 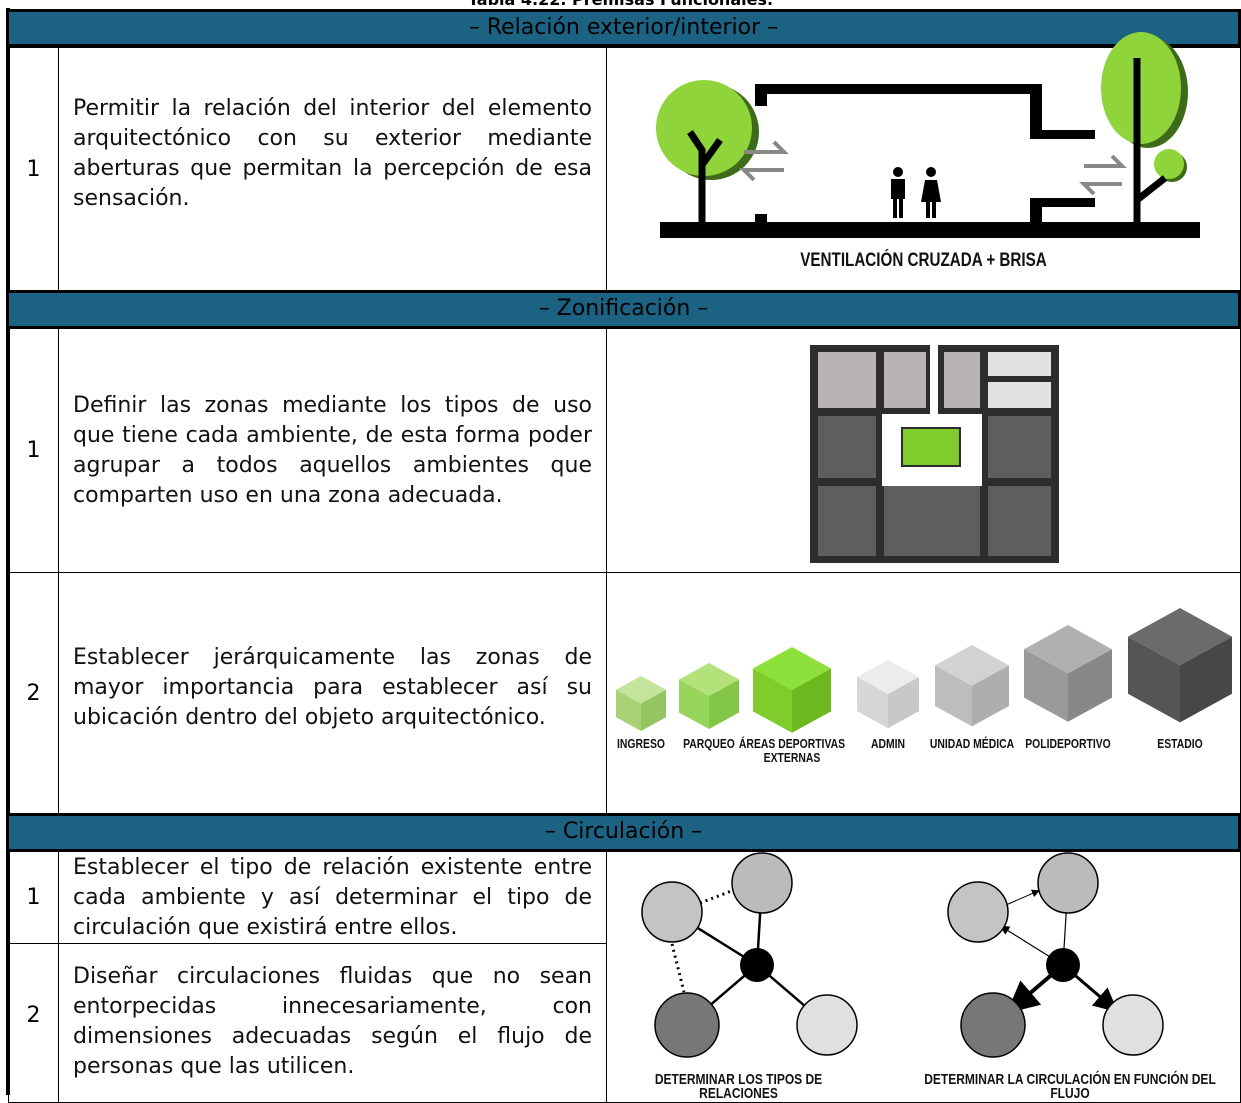 What do you see at coordinates (620, 4) in the screenshot?
I see `caption: Tabla 4.22. Premisas Funcionales.` at bounding box center [620, 4].